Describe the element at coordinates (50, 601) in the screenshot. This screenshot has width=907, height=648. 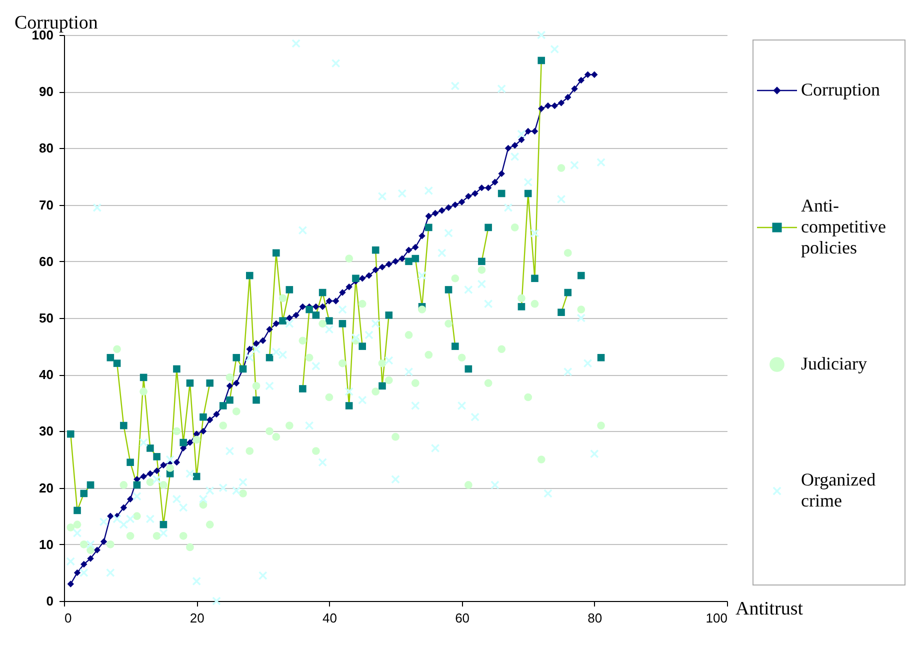
I see `y-tick-label: 0` at that location.